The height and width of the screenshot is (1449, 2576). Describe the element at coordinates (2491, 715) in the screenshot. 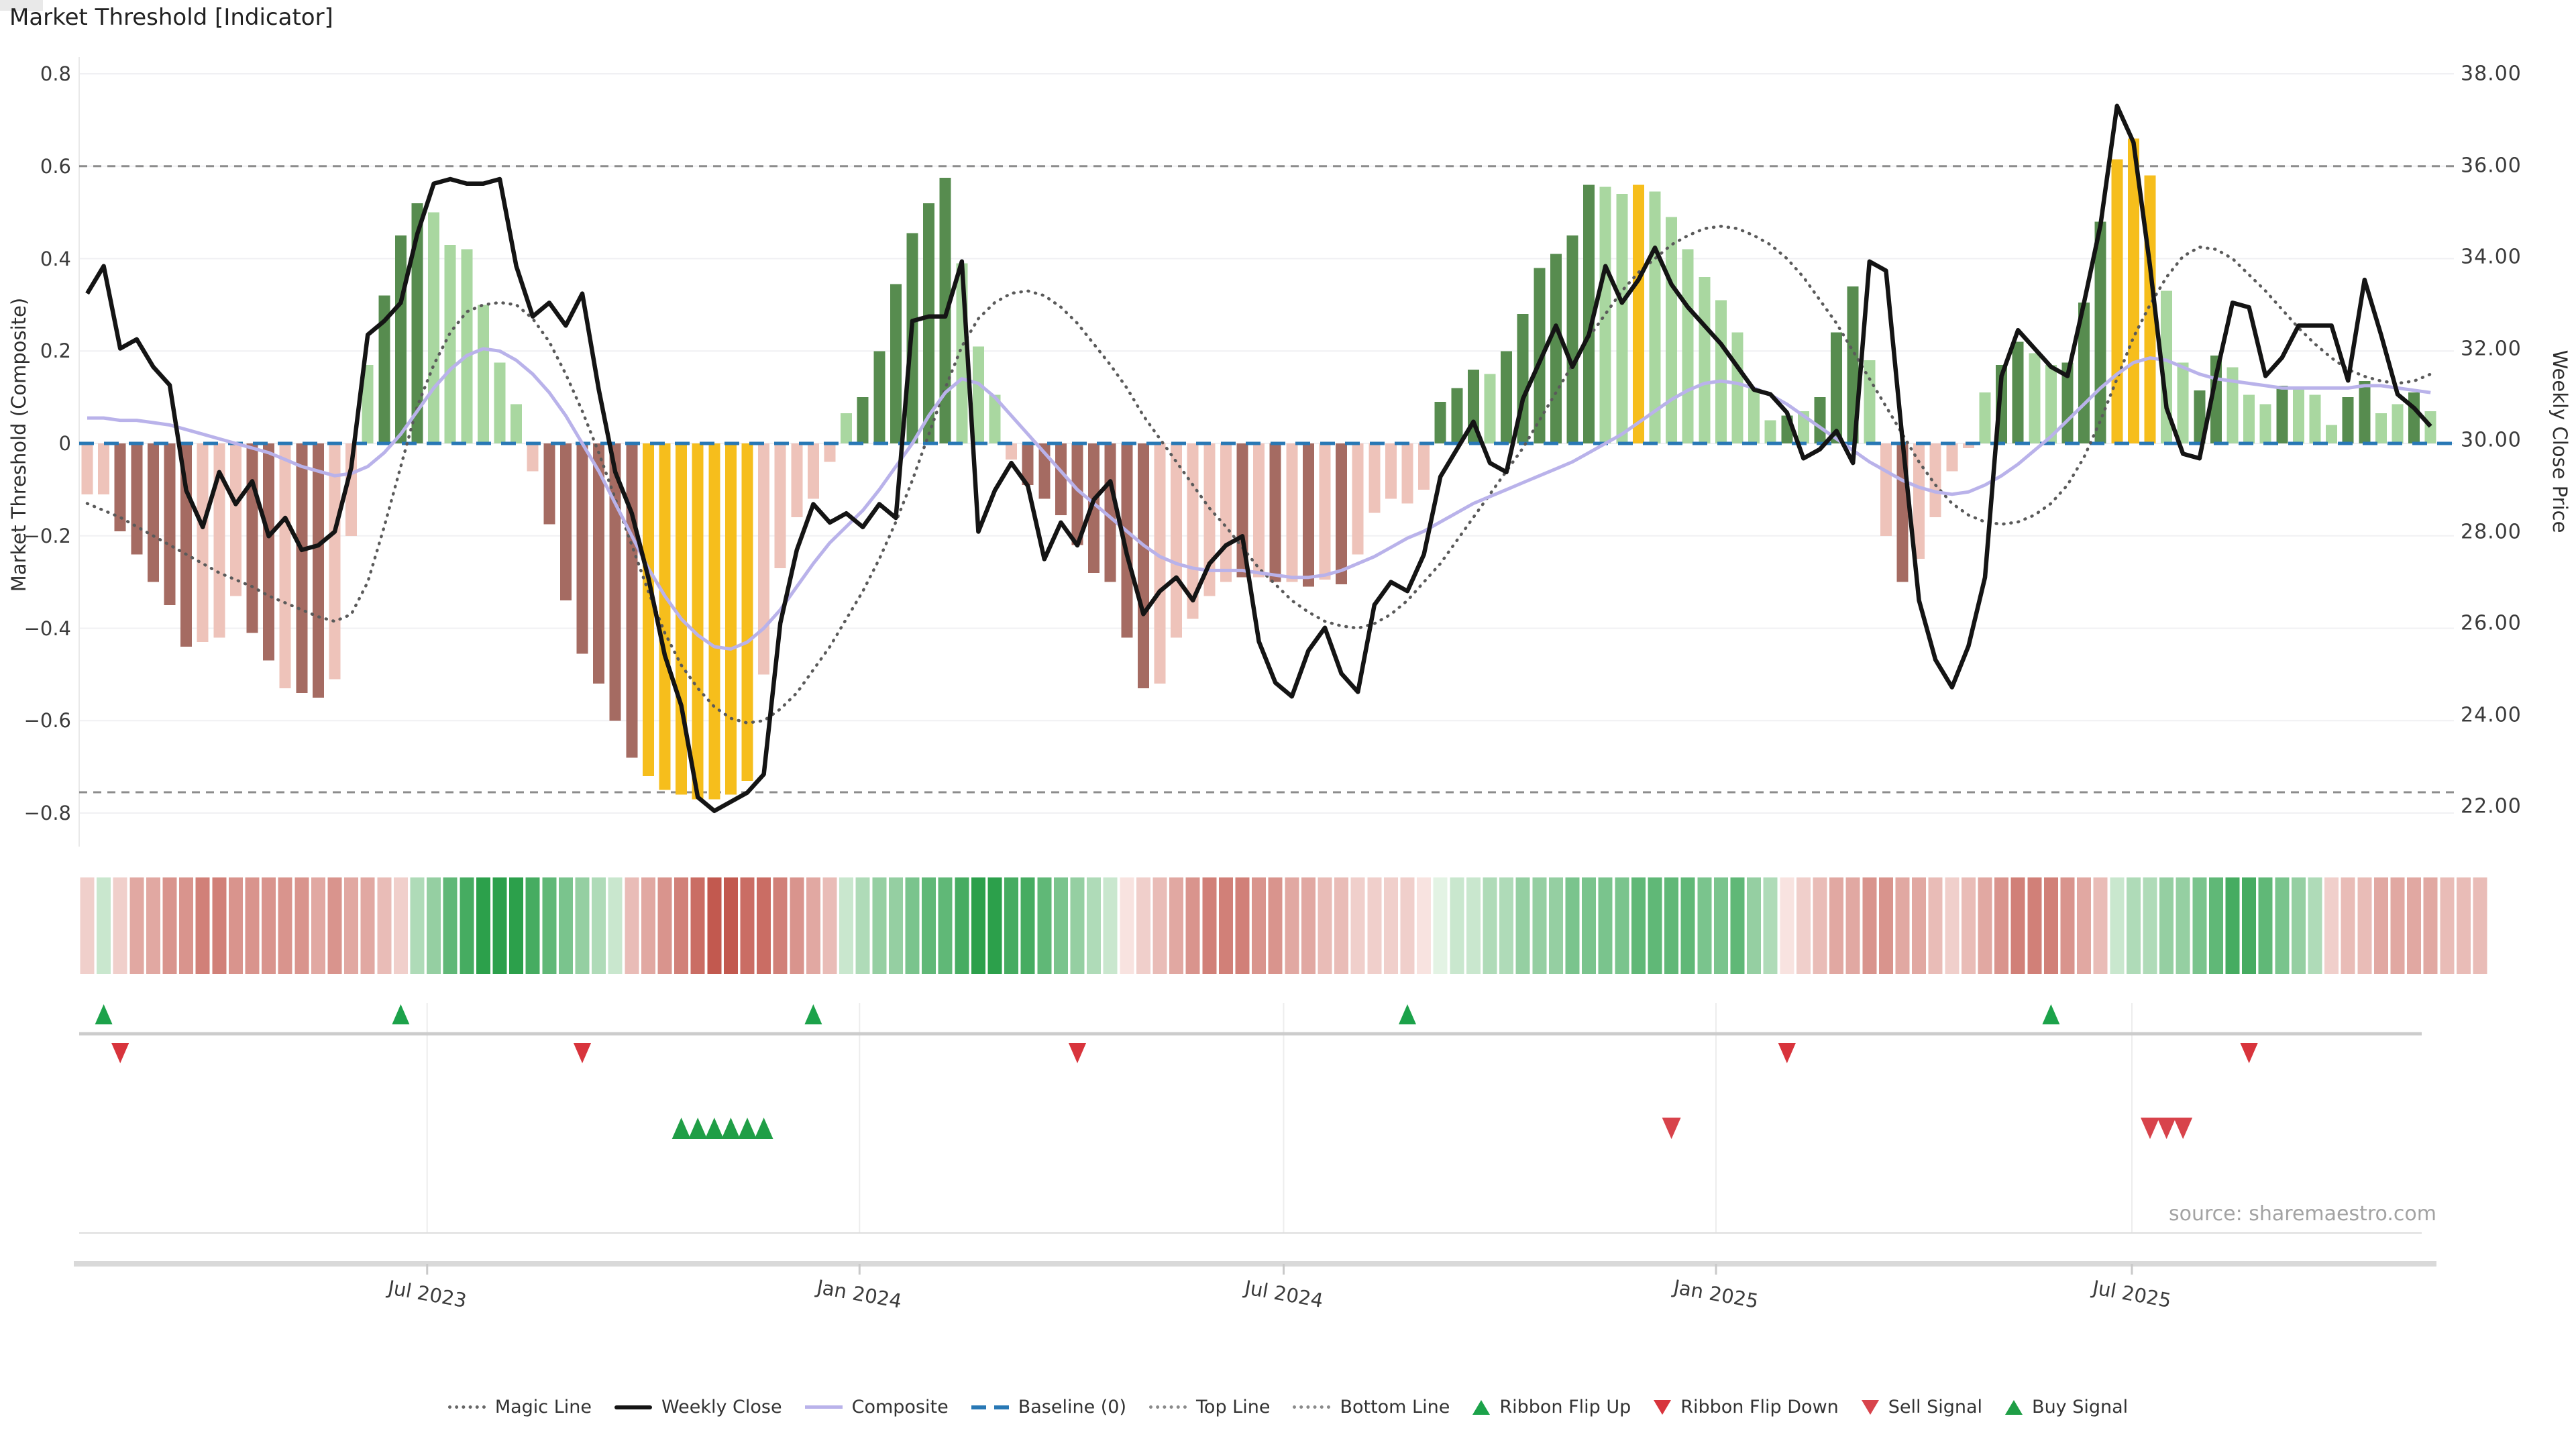

I see `right-tick-label: 24.00` at that location.